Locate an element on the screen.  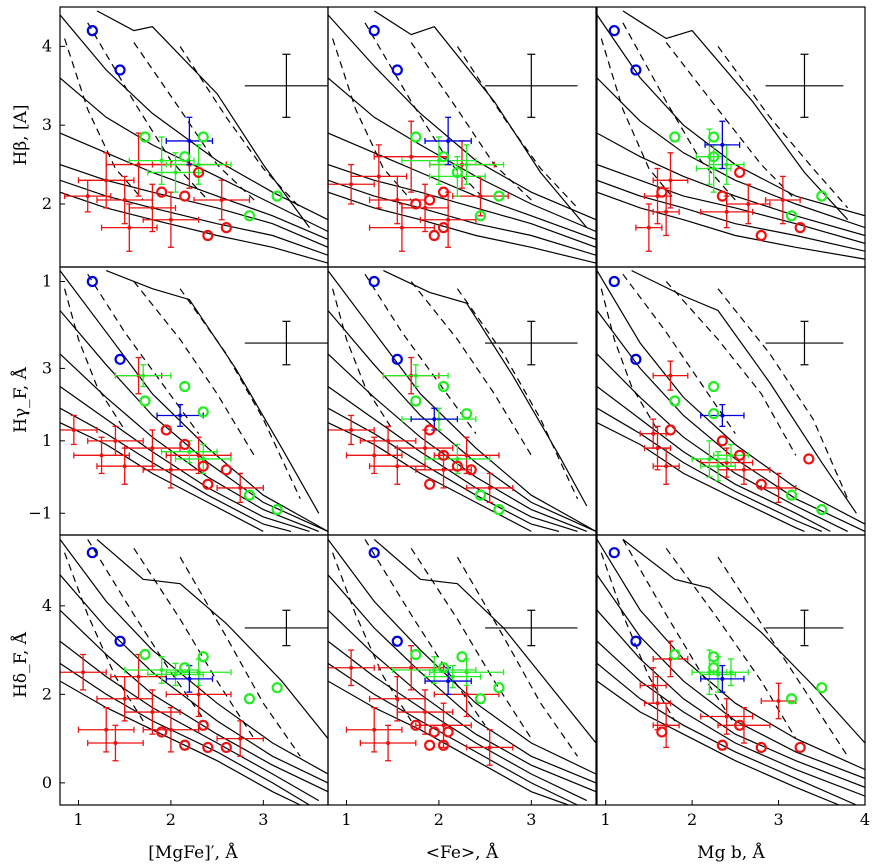
y-tick-label: 3 is located at coordinates (47, 367).